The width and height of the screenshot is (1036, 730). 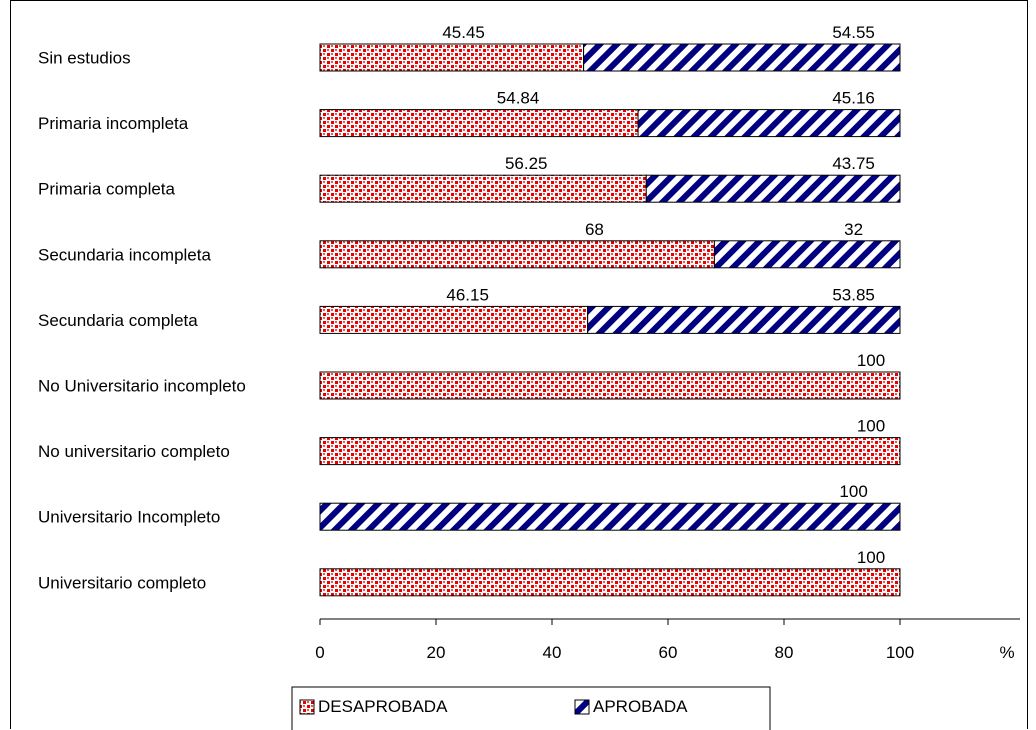 I want to click on data-label: 56.25, so click(x=526, y=163).